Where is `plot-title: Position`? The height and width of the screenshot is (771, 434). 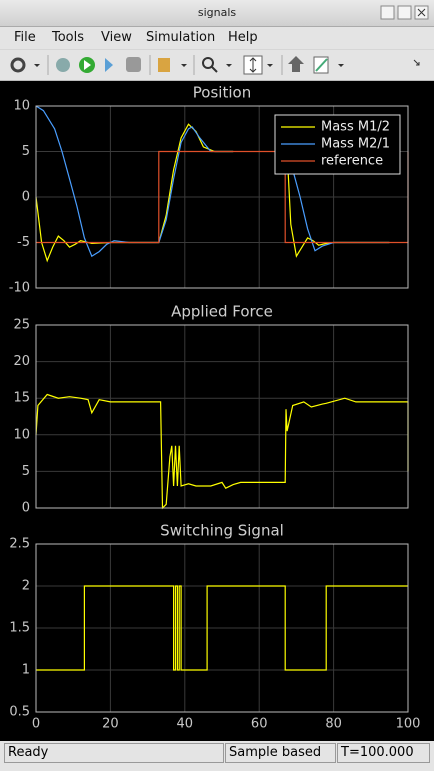 plot-title: Position is located at coordinates (222, 93).